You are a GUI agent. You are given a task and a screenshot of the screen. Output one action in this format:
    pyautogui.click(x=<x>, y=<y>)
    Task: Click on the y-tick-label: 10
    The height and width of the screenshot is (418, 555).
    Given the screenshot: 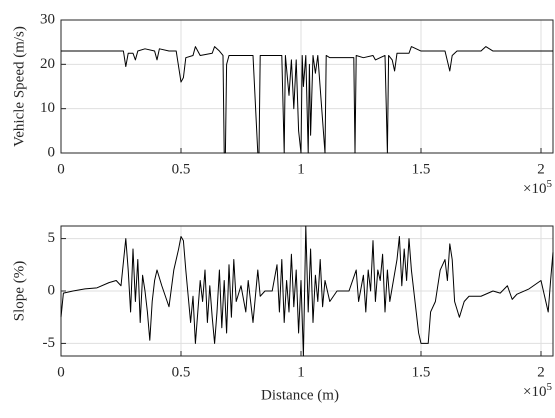 What is the action you would take?
    pyautogui.click(x=47, y=108)
    